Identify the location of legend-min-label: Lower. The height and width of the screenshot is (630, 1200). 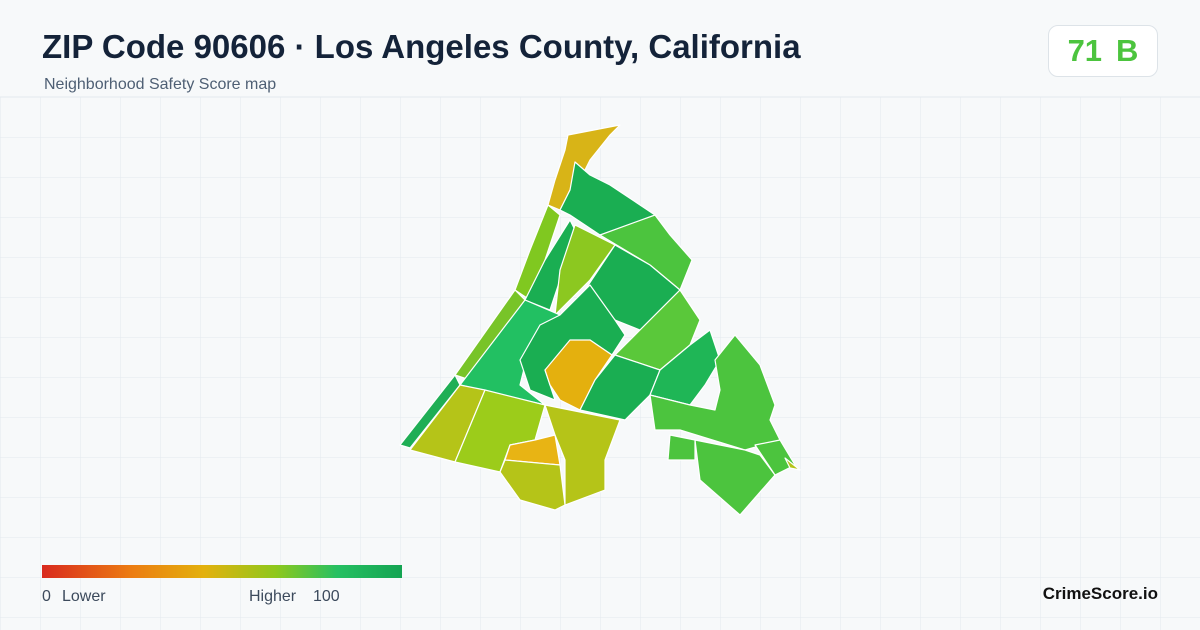
(84, 596).